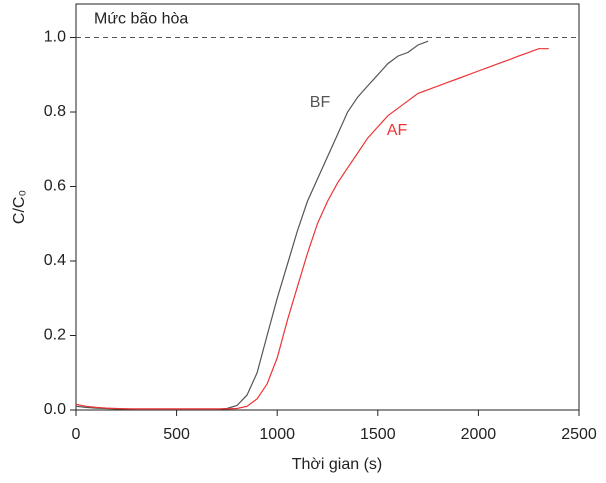 This screenshot has height=483, width=606. What do you see at coordinates (579, 434) in the screenshot?
I see `x-tick-label: 2500` at bounding box center [579, 434].